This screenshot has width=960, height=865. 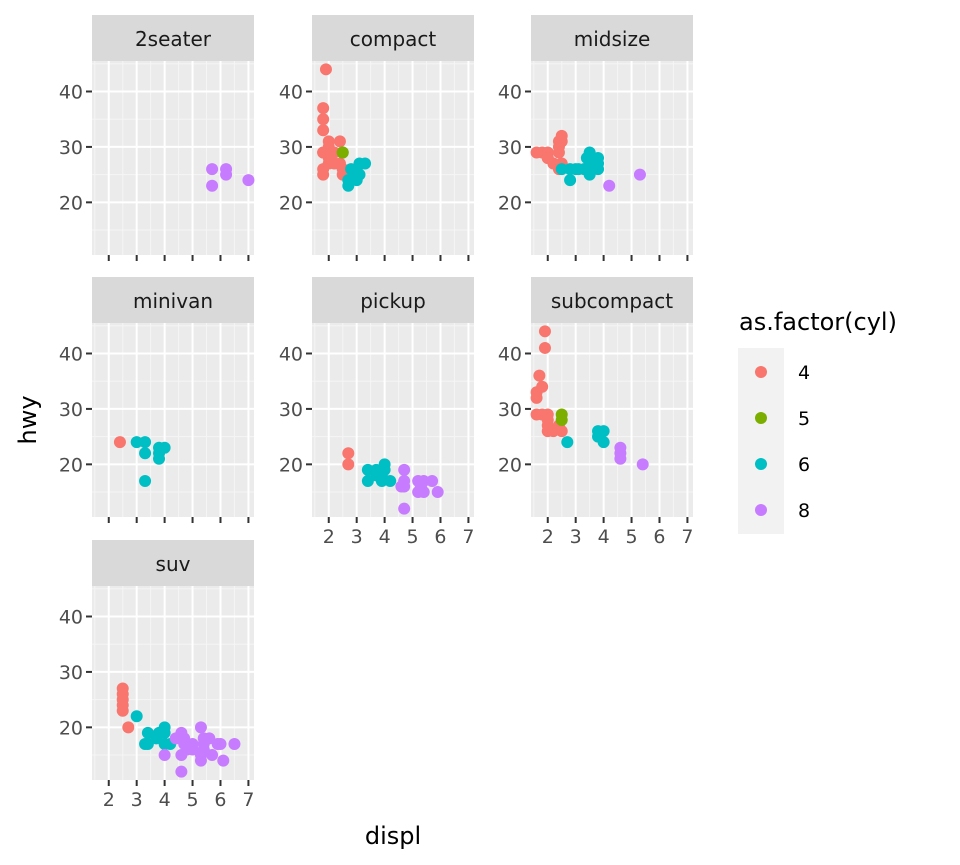 I want to click on facet-panel-pickup: pickup 20 30 40 2 3 4 5 6 7, so click(x=376, y=412).